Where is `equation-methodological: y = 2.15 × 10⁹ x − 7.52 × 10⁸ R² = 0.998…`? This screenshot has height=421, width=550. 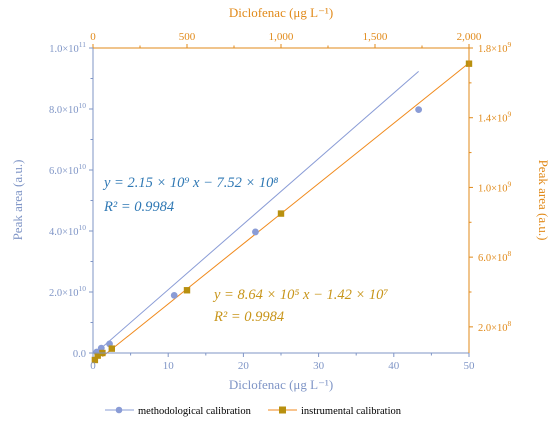 equation-methodological: y = 2.15 × 10⁹ x − 7.52 × 10⁸ R² = 0.998… is located at coordinates (190, 195).